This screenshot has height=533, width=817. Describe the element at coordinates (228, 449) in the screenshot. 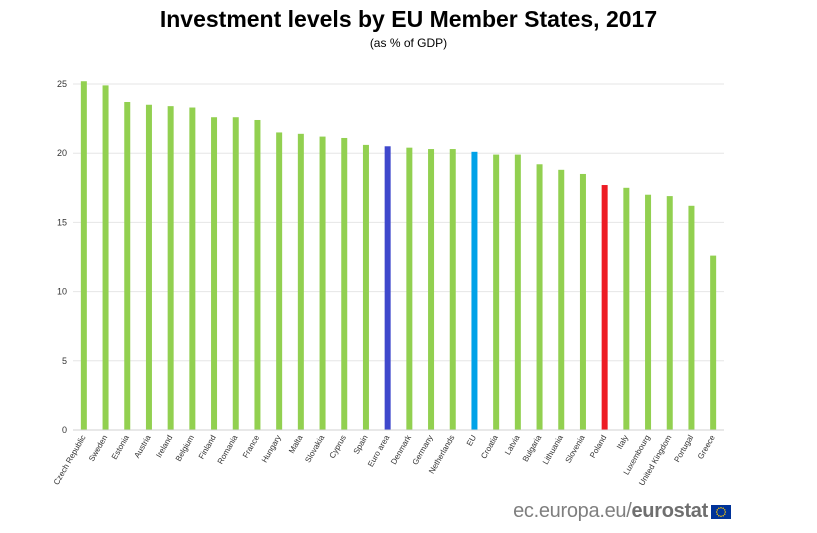

I see `x-tick-label: Romania` at that location.